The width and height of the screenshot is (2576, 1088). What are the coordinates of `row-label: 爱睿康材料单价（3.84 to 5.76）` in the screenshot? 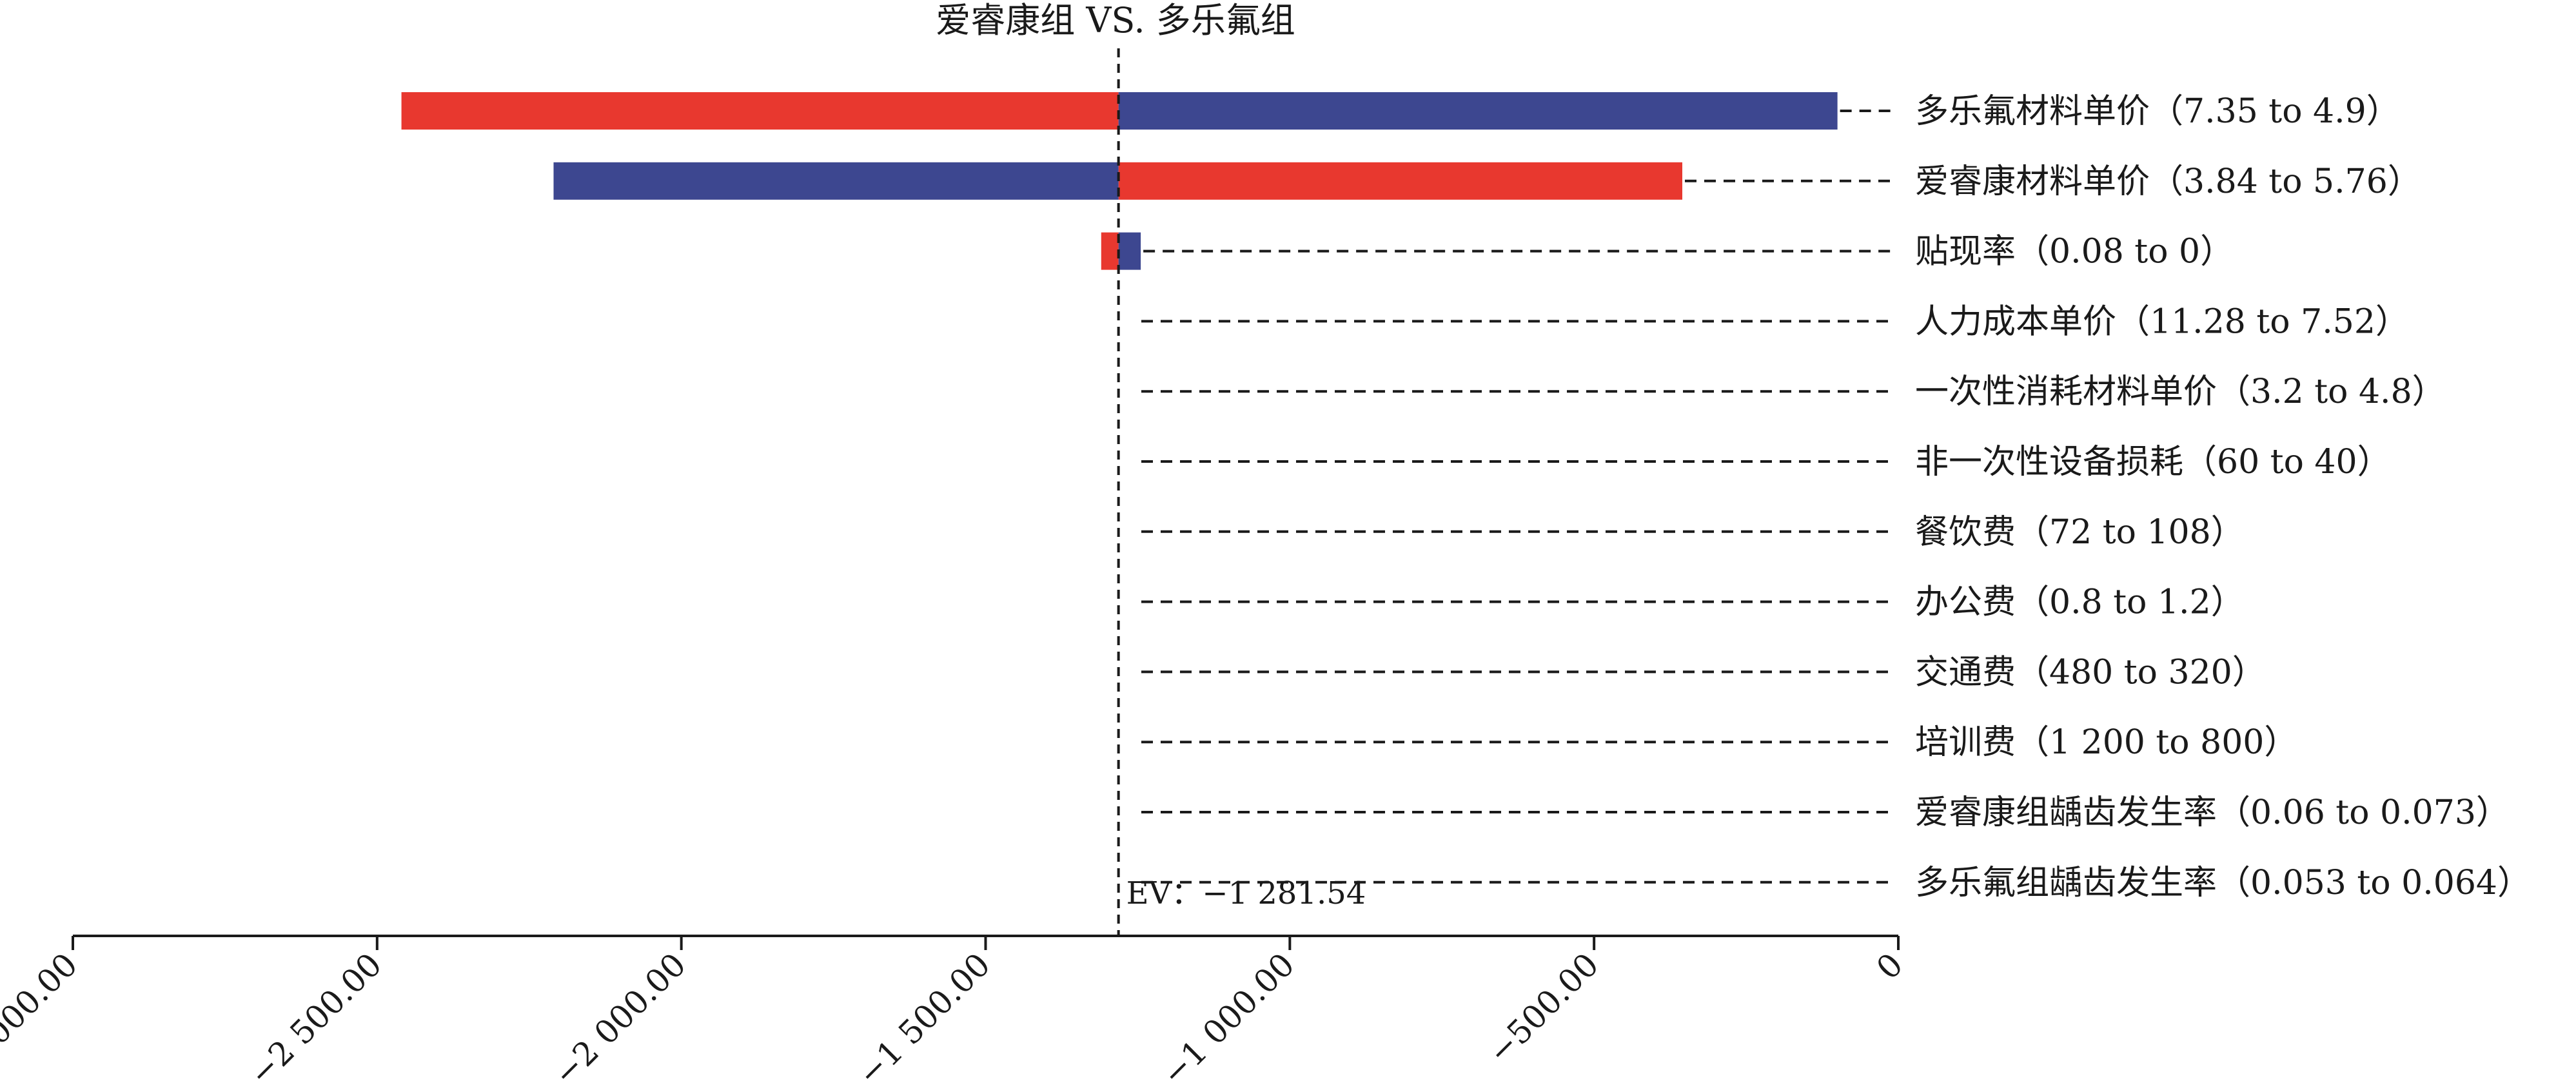 It's located at (2168, 182).